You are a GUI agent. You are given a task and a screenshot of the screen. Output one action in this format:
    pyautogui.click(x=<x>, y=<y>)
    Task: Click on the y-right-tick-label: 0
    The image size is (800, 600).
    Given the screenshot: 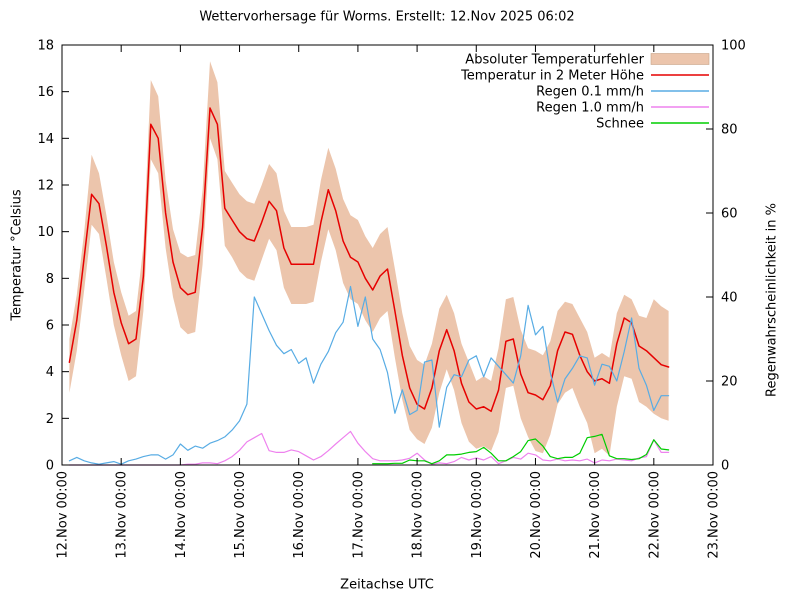 What is the action you would take?
    pyautogui.click(x=725, y=466)
    